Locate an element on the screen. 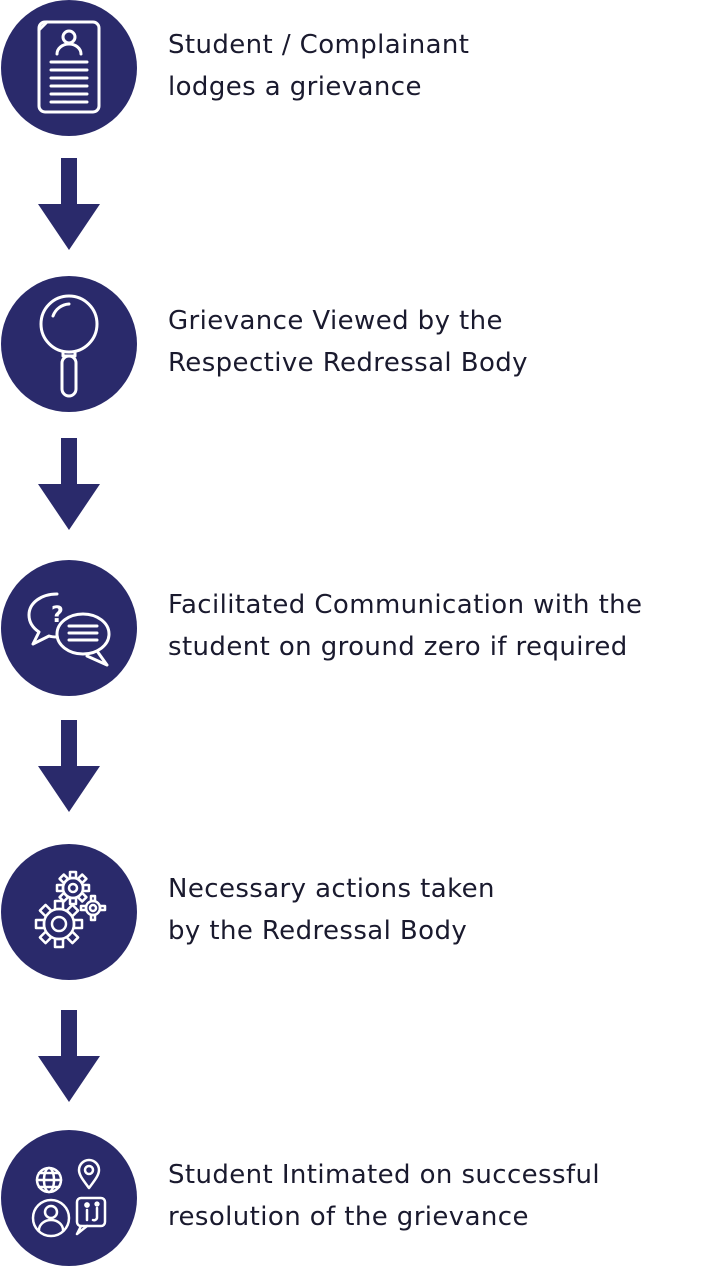 This screenshot has width=722, height=1280. step-1-label: Student / Complainant lodges a grievance is located at coordinates (443, 66).